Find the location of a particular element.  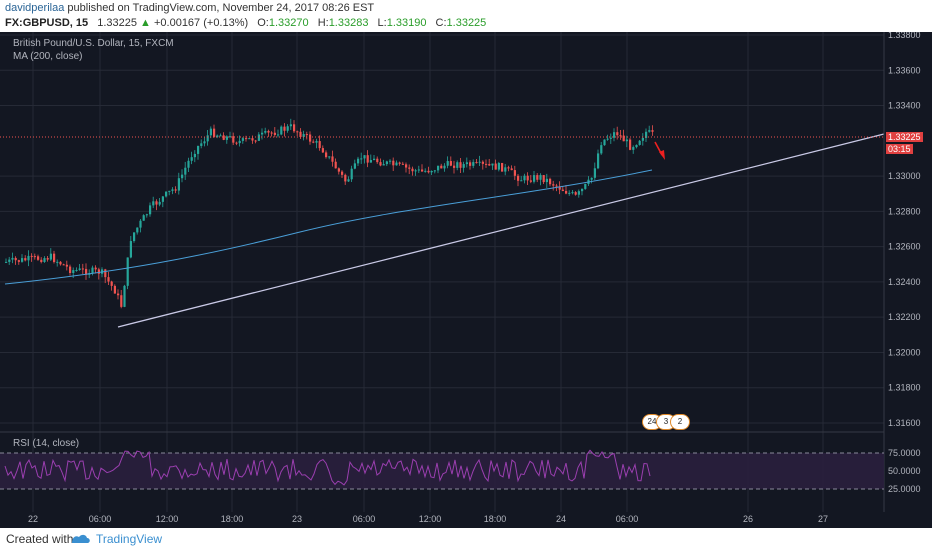

footer: Created with TradingView is located at coordinates (466, 539).